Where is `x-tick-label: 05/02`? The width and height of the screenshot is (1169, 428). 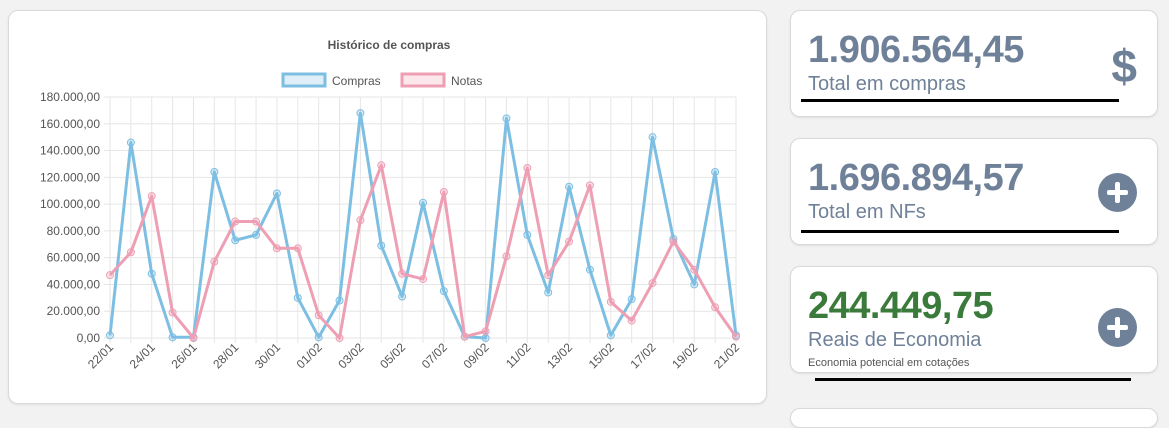 x-tick-label: 05/02 is located at coordinates (392, 355).